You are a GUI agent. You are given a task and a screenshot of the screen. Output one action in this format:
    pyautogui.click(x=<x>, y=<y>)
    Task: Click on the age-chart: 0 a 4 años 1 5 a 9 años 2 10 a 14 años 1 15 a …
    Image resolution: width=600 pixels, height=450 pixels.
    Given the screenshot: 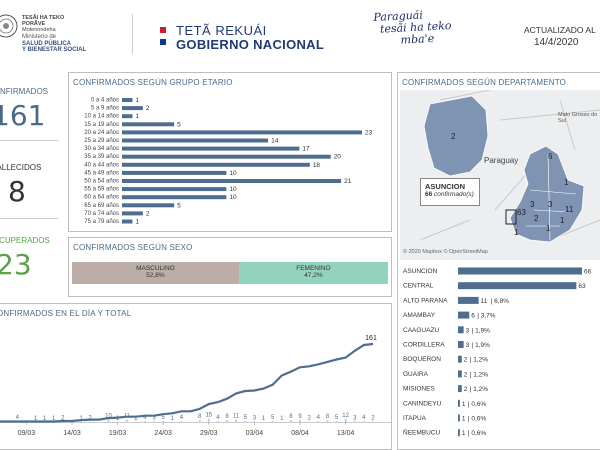 What is the action you would take?
    pyautogui.click(x=228, y=161)
    